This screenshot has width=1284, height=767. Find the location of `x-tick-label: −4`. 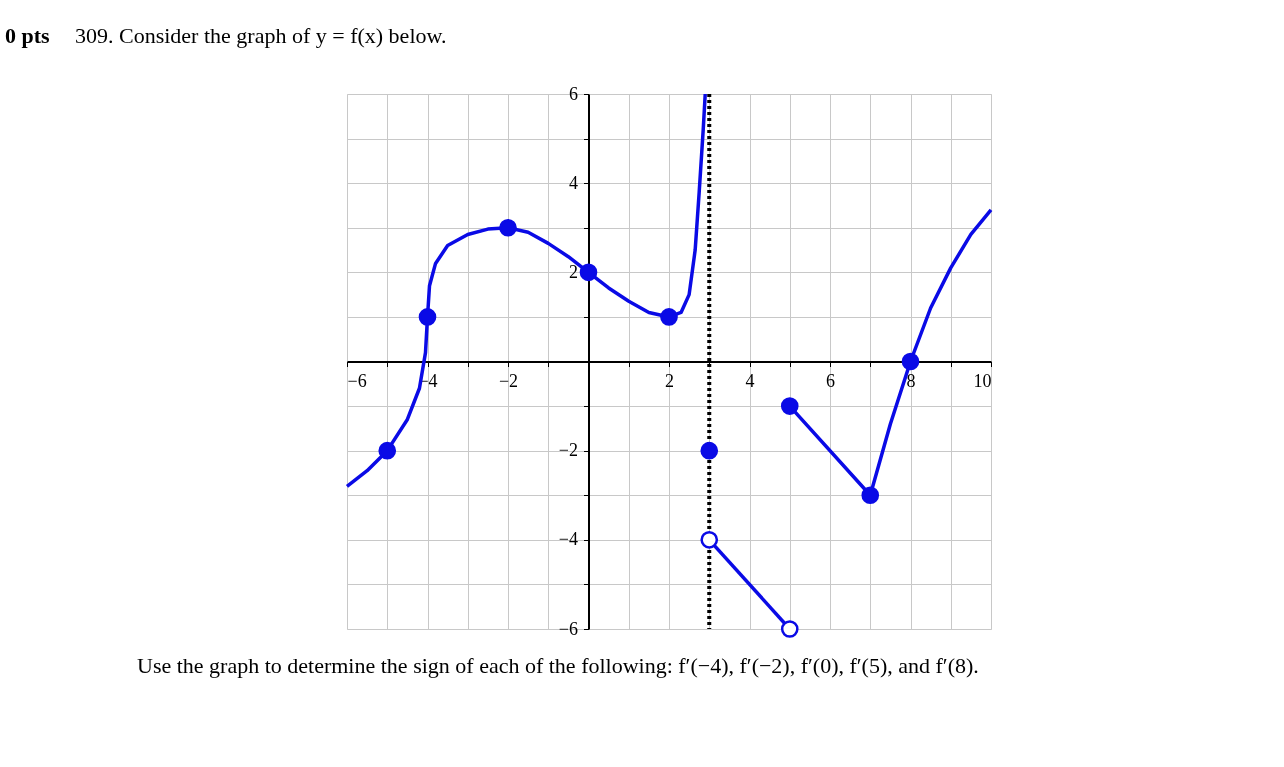

x-tick-label: −4 is located at coordinates (428, 381).